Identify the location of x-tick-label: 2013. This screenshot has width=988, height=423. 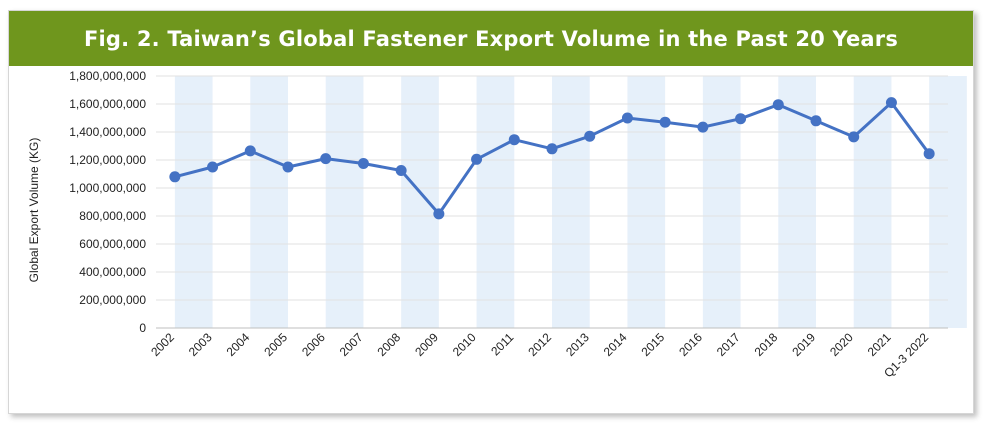
(577, 344).